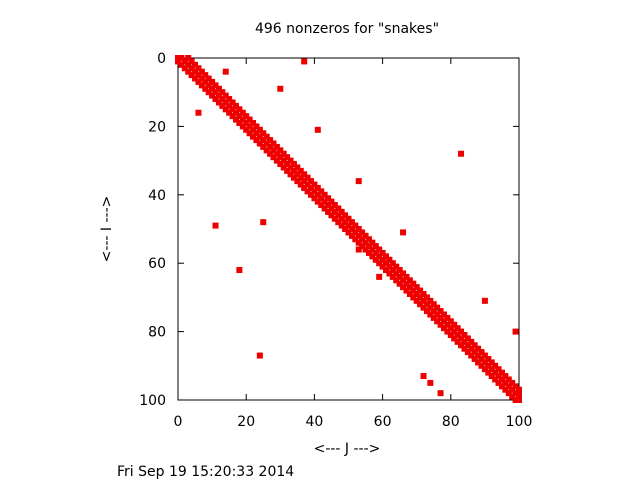  What do you see at coordinates (157, 127) in the screenshot?
I see `y-tick-label: 20` at bounding box center [157, 127].